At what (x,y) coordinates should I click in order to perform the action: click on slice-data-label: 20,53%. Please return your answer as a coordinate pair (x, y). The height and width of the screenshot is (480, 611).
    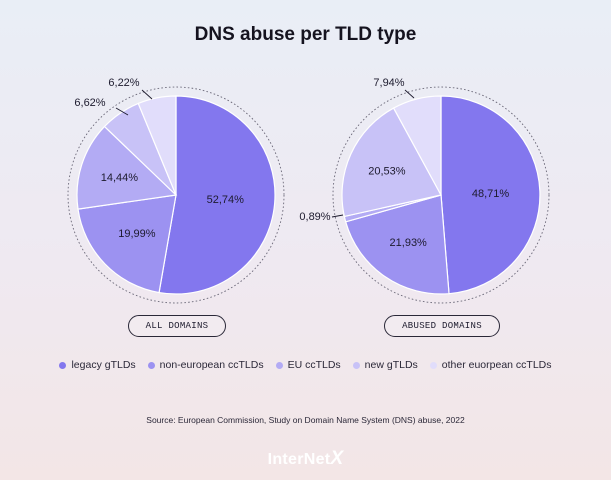
    Looking at the image, I should click on (387, 171).